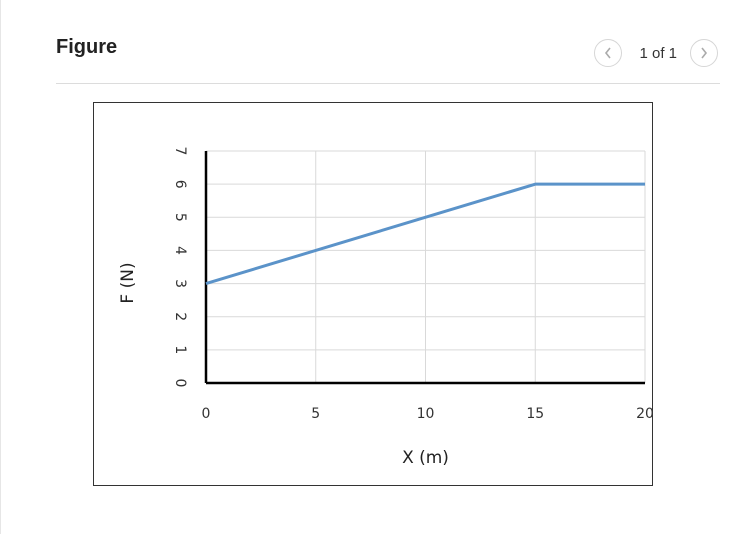  I want to click on y-tick-label-3: 3, so click(180, 283).